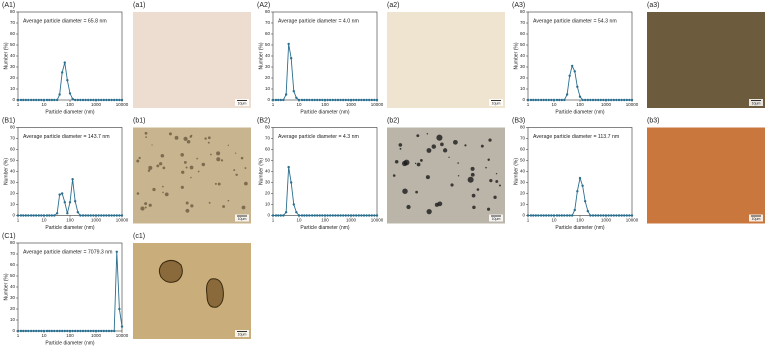  I want to click on y-tick-label: 70, so click(268, 138).